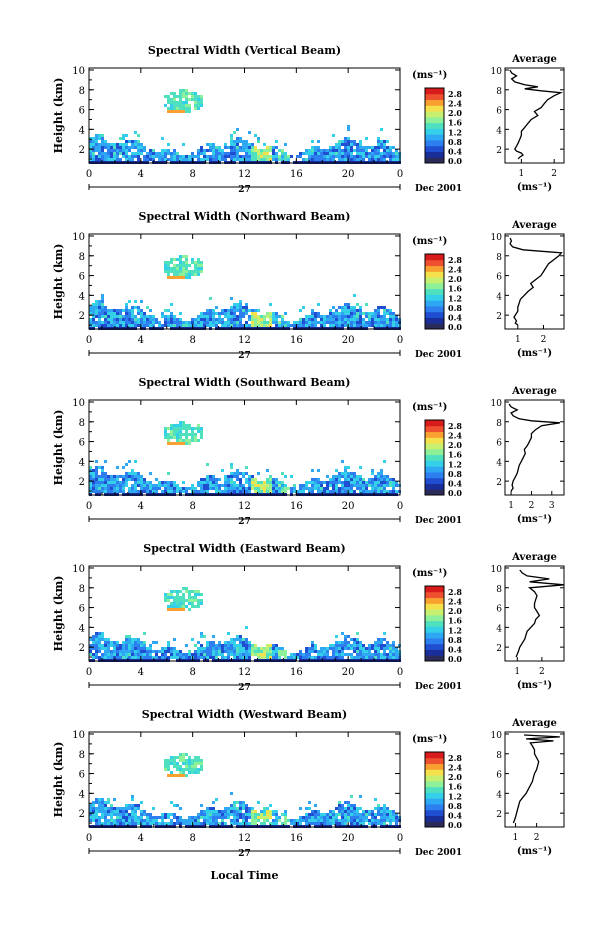 The height and width of the screenshot is (929, 616). Describe the element at coordinates (245, 875) in the screenshot. I see `x-axis-label: Local Time` at that location.